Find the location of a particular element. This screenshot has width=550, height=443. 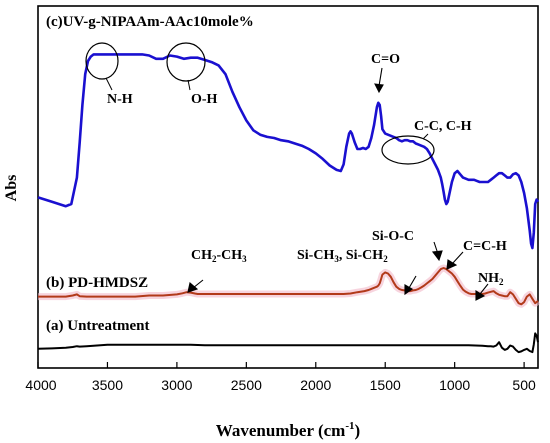

label-nh2: NH2 is located at coordinates (491, 279).